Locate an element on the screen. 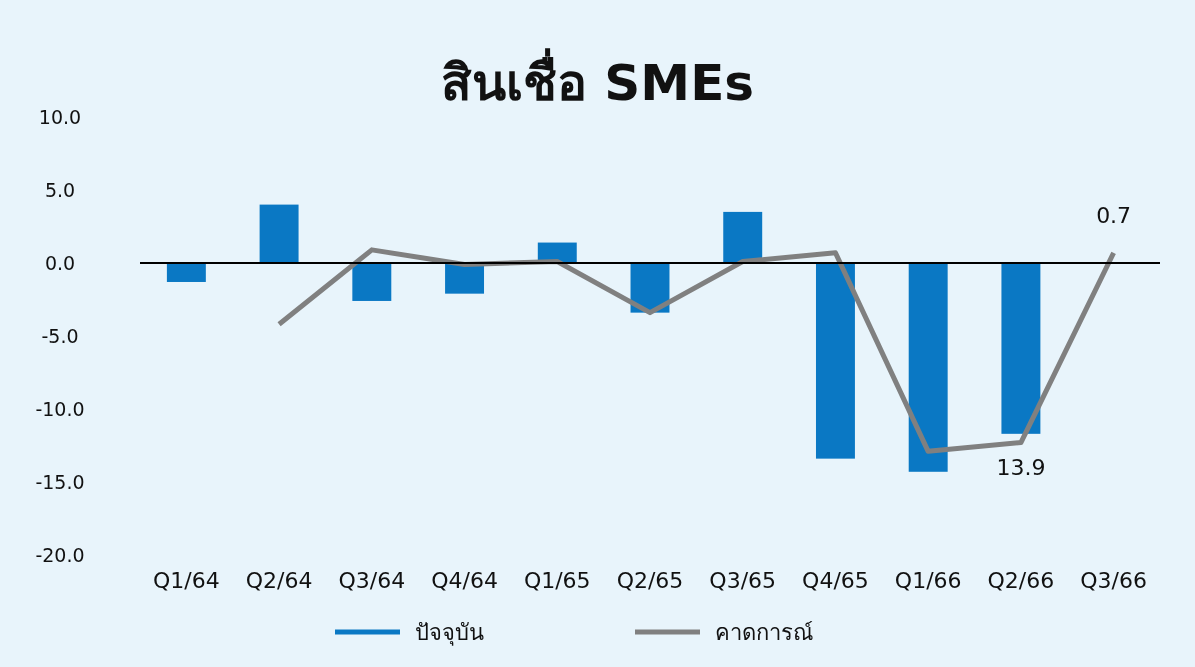 The image size is (1195, 667). y-tick-label: -15.0 is located at coordinates (60, 482).